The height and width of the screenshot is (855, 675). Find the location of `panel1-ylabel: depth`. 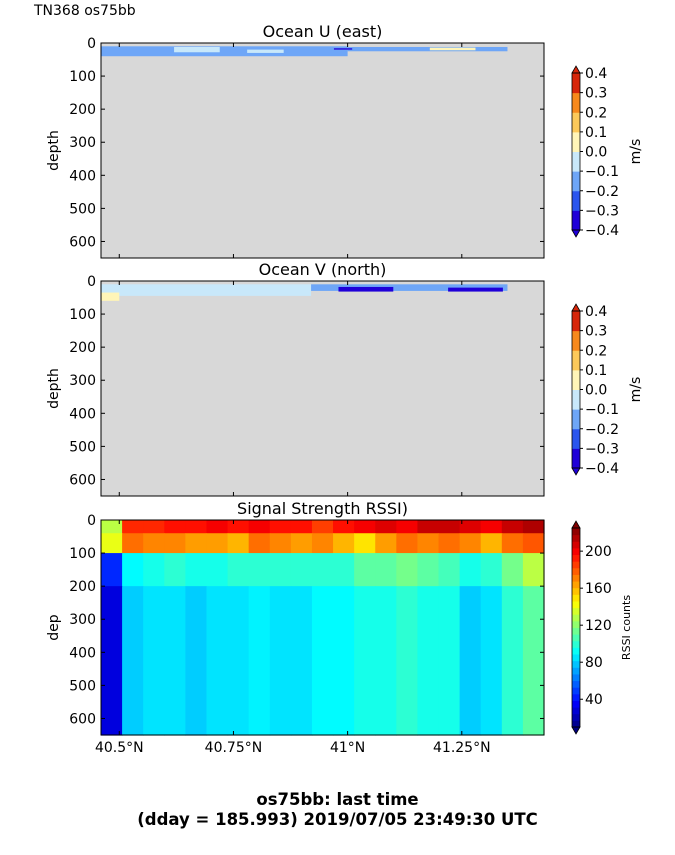

panel1-ylabel: depth is located at coordinates (54, 150).